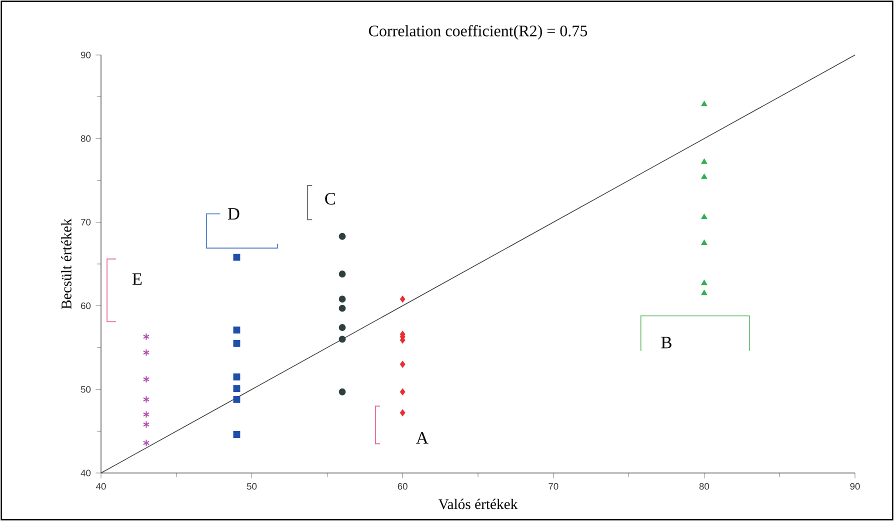  I want to click on y-tick-label: 90, so click(86, 55).